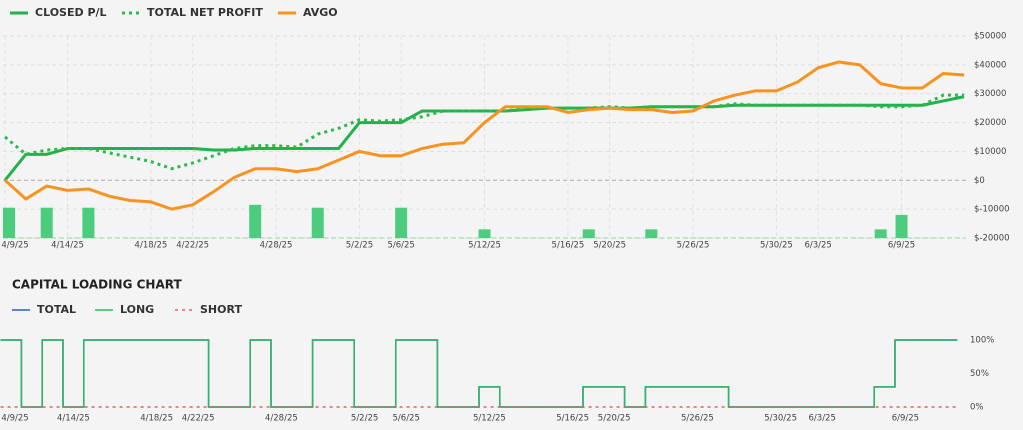  I want to click on y-tick-label: $40000, so click(990, 65).